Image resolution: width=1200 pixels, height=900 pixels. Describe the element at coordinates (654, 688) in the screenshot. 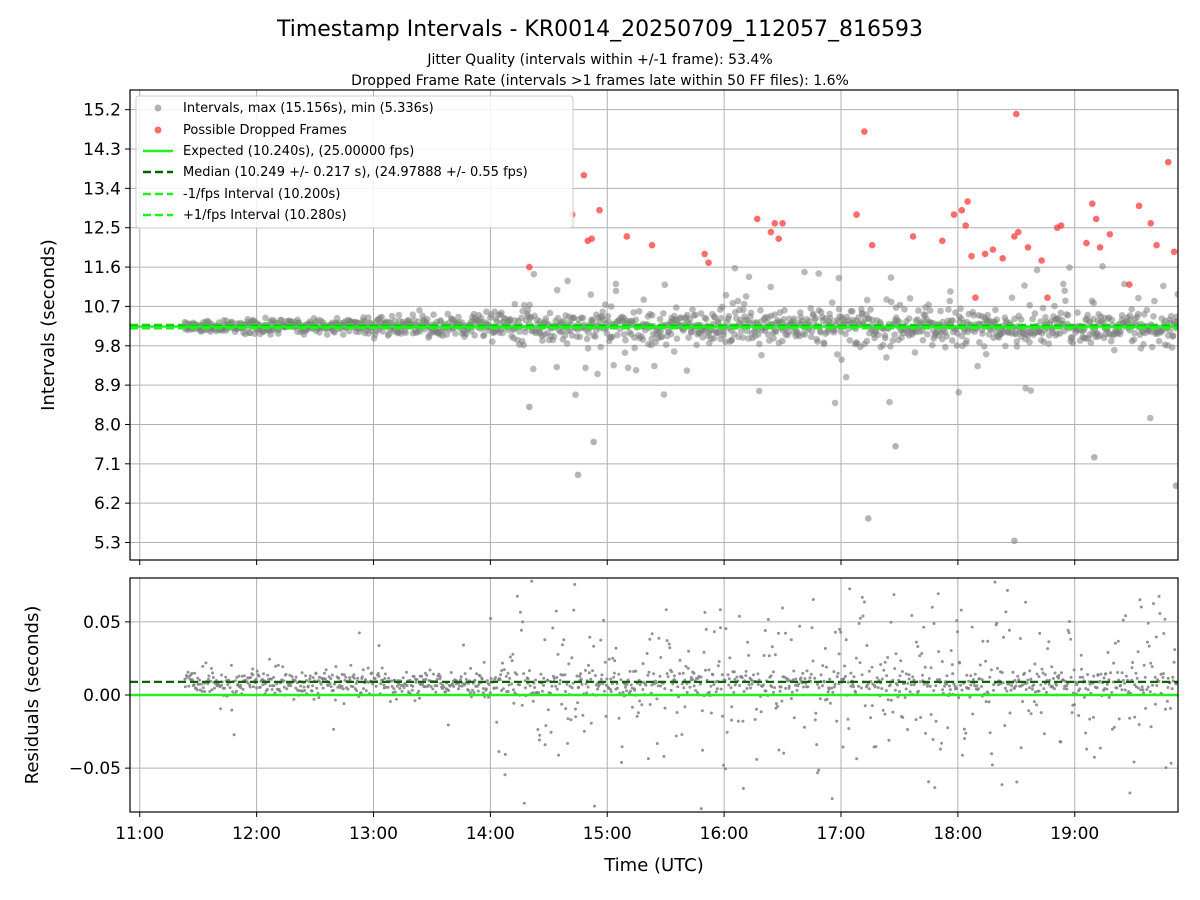

I see `residual-reference-lines` at that location.